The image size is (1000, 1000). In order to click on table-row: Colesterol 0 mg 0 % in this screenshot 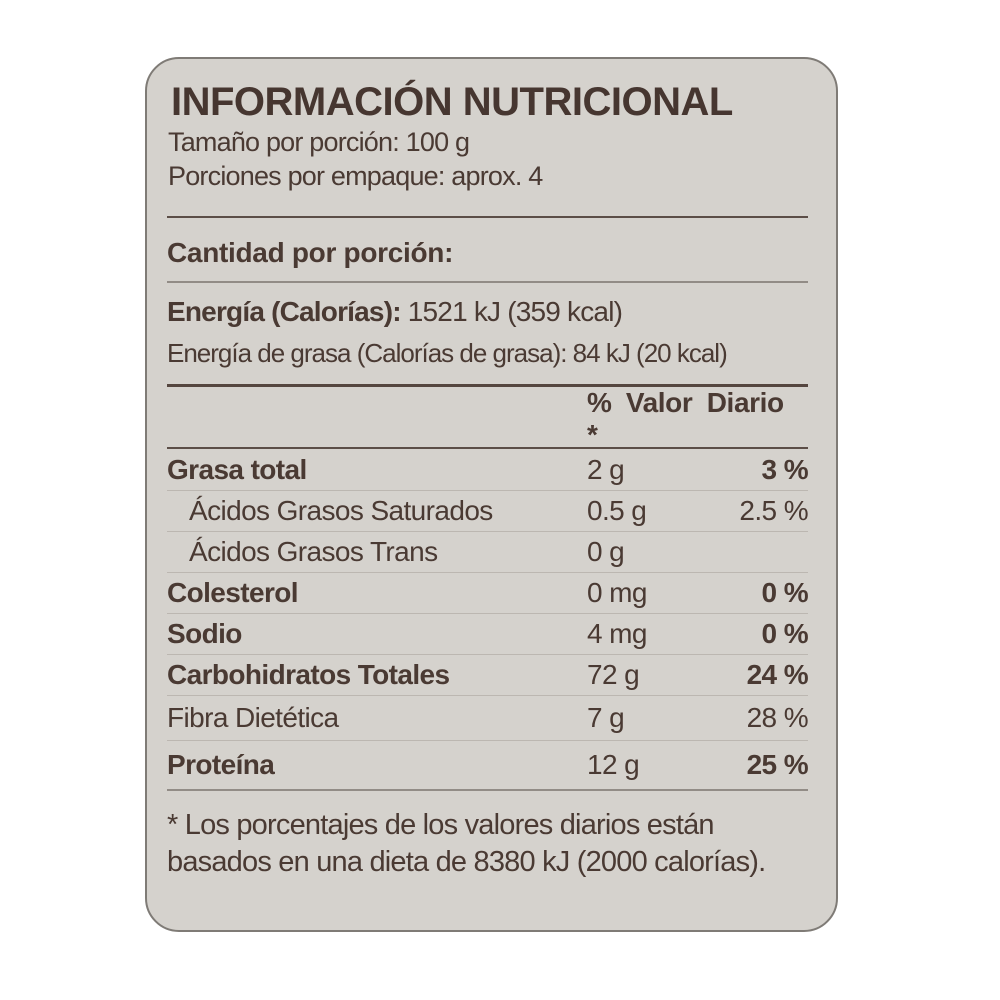, I will do `click(488, 593)`.